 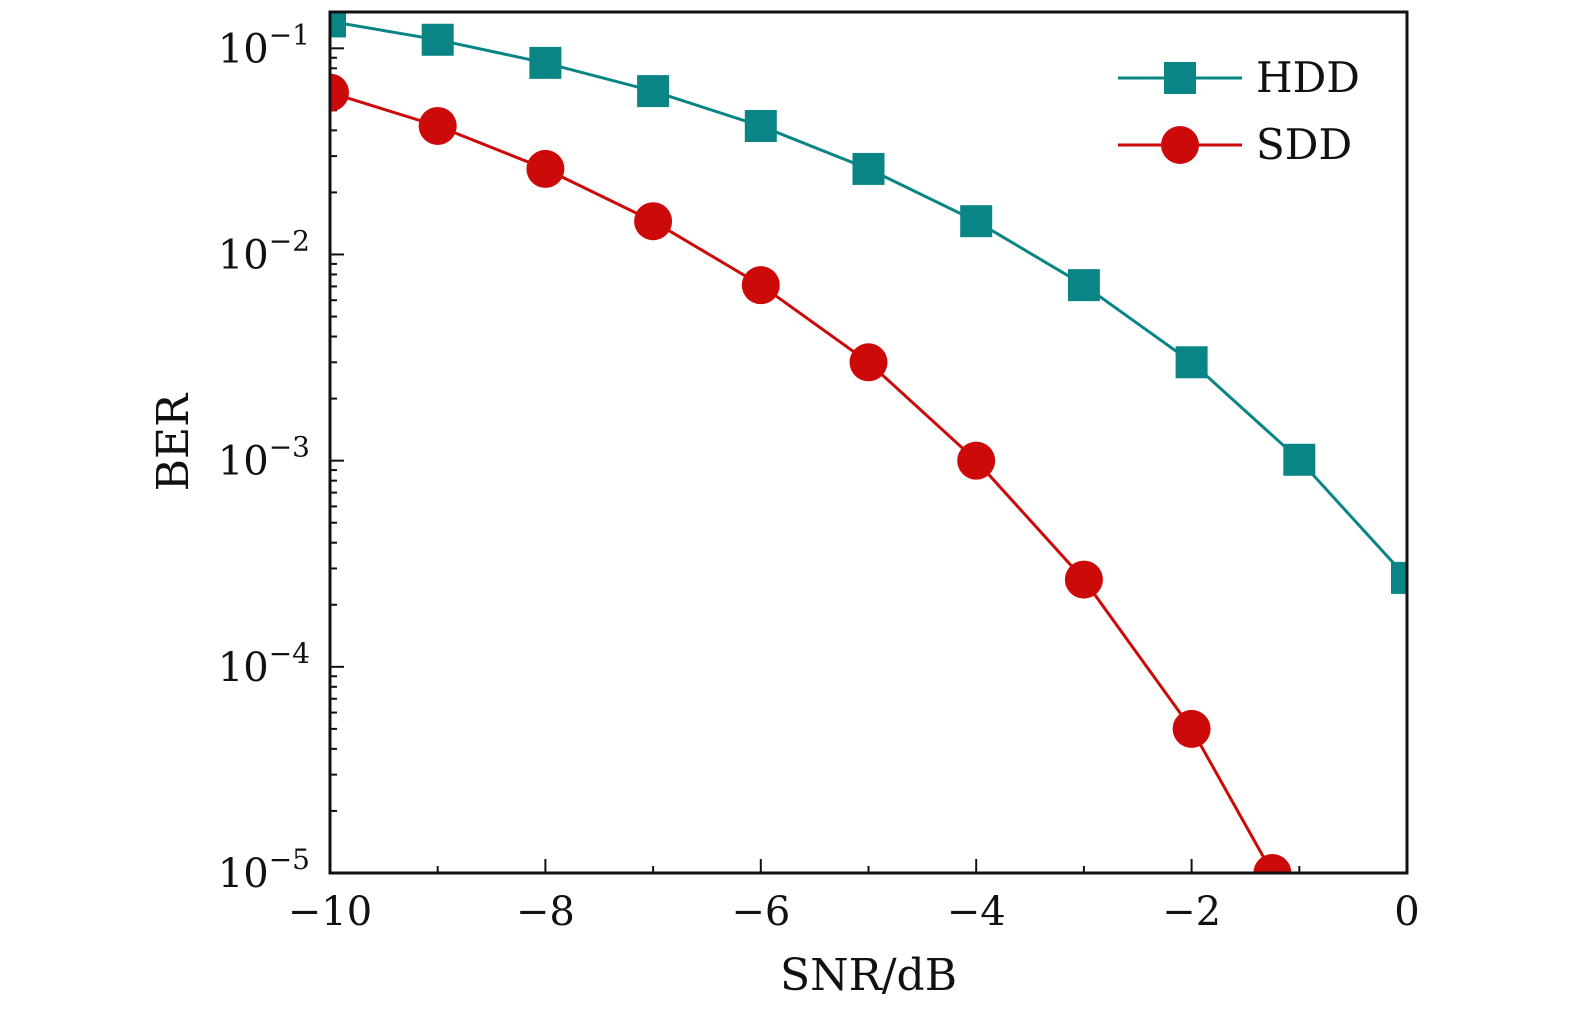 What do you see at coordinates (264, 251) in the screenshot?
I see `y-tick-label: 10⁻²` at bounding box center [264, 251].